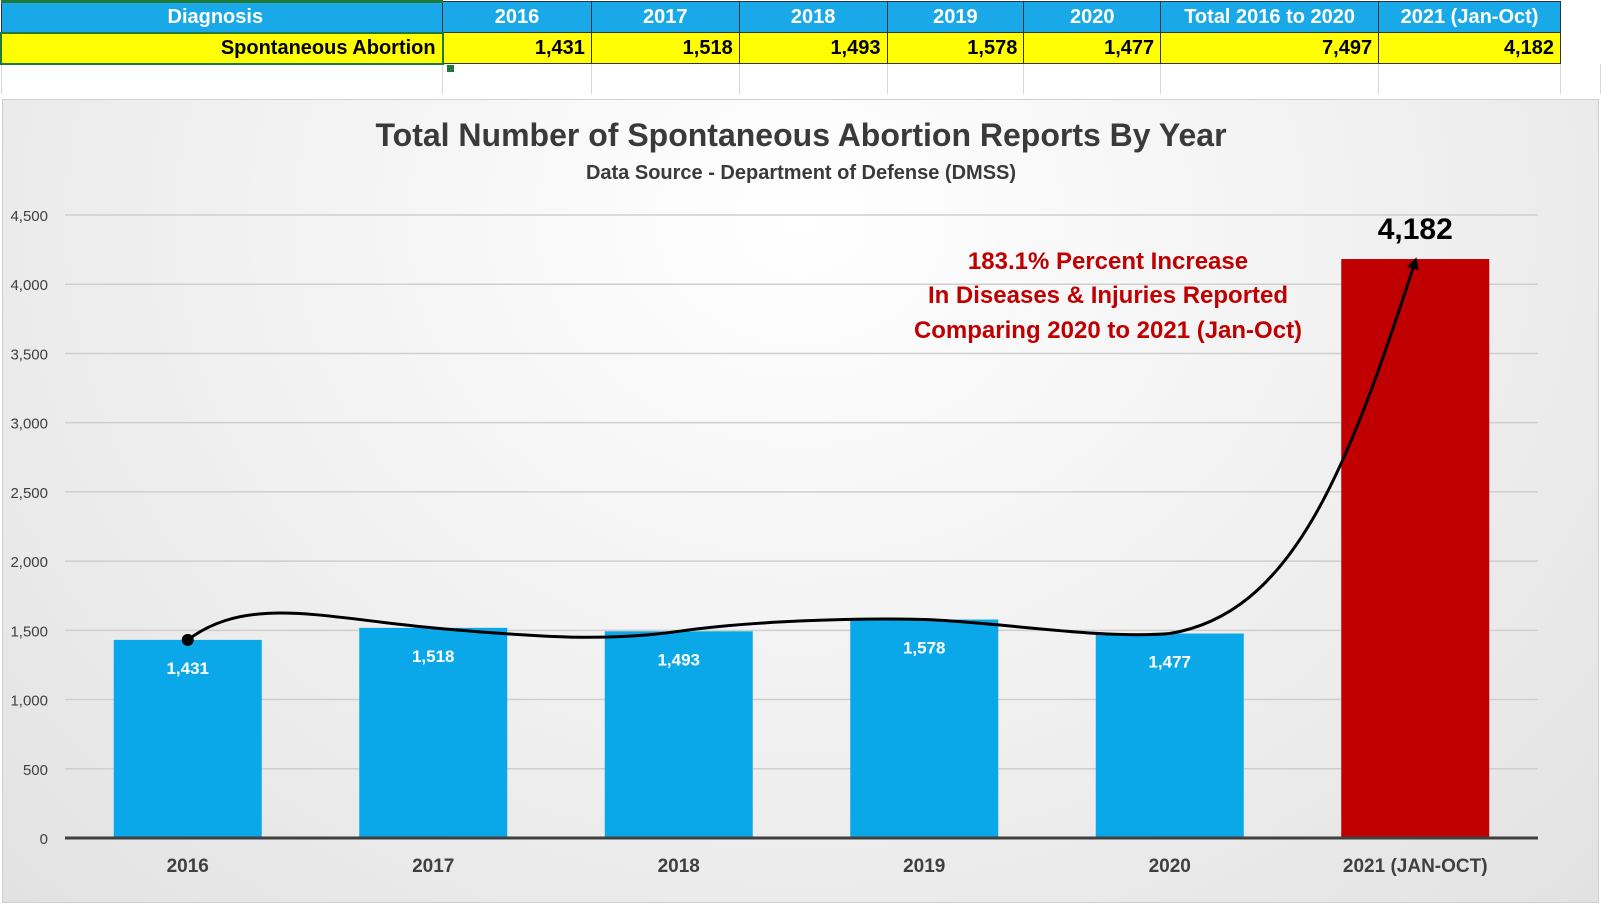  What do you see at coordinates (517, 48) in the screenshot?
I see `cell-2016: 1,431` at bounding box center [517, 48].